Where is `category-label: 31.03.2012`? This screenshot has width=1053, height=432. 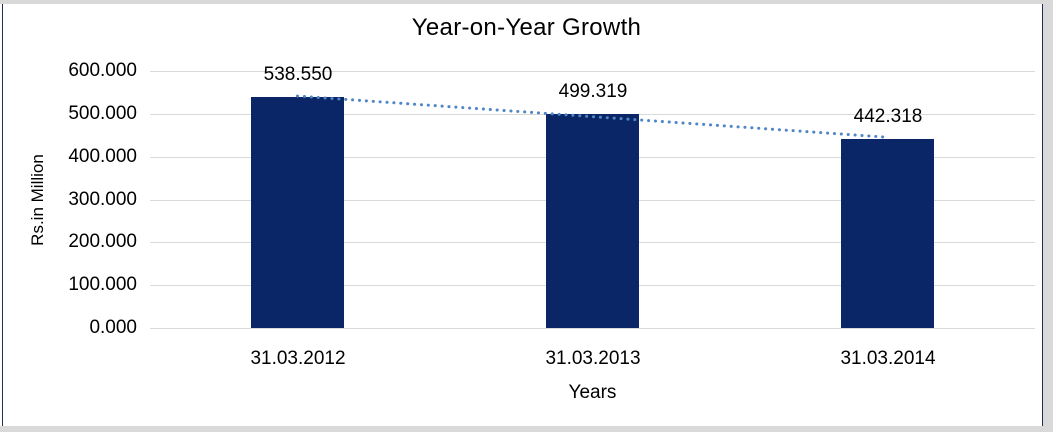 category-label: 31.03.2012 is located at coordinates (298, 358).